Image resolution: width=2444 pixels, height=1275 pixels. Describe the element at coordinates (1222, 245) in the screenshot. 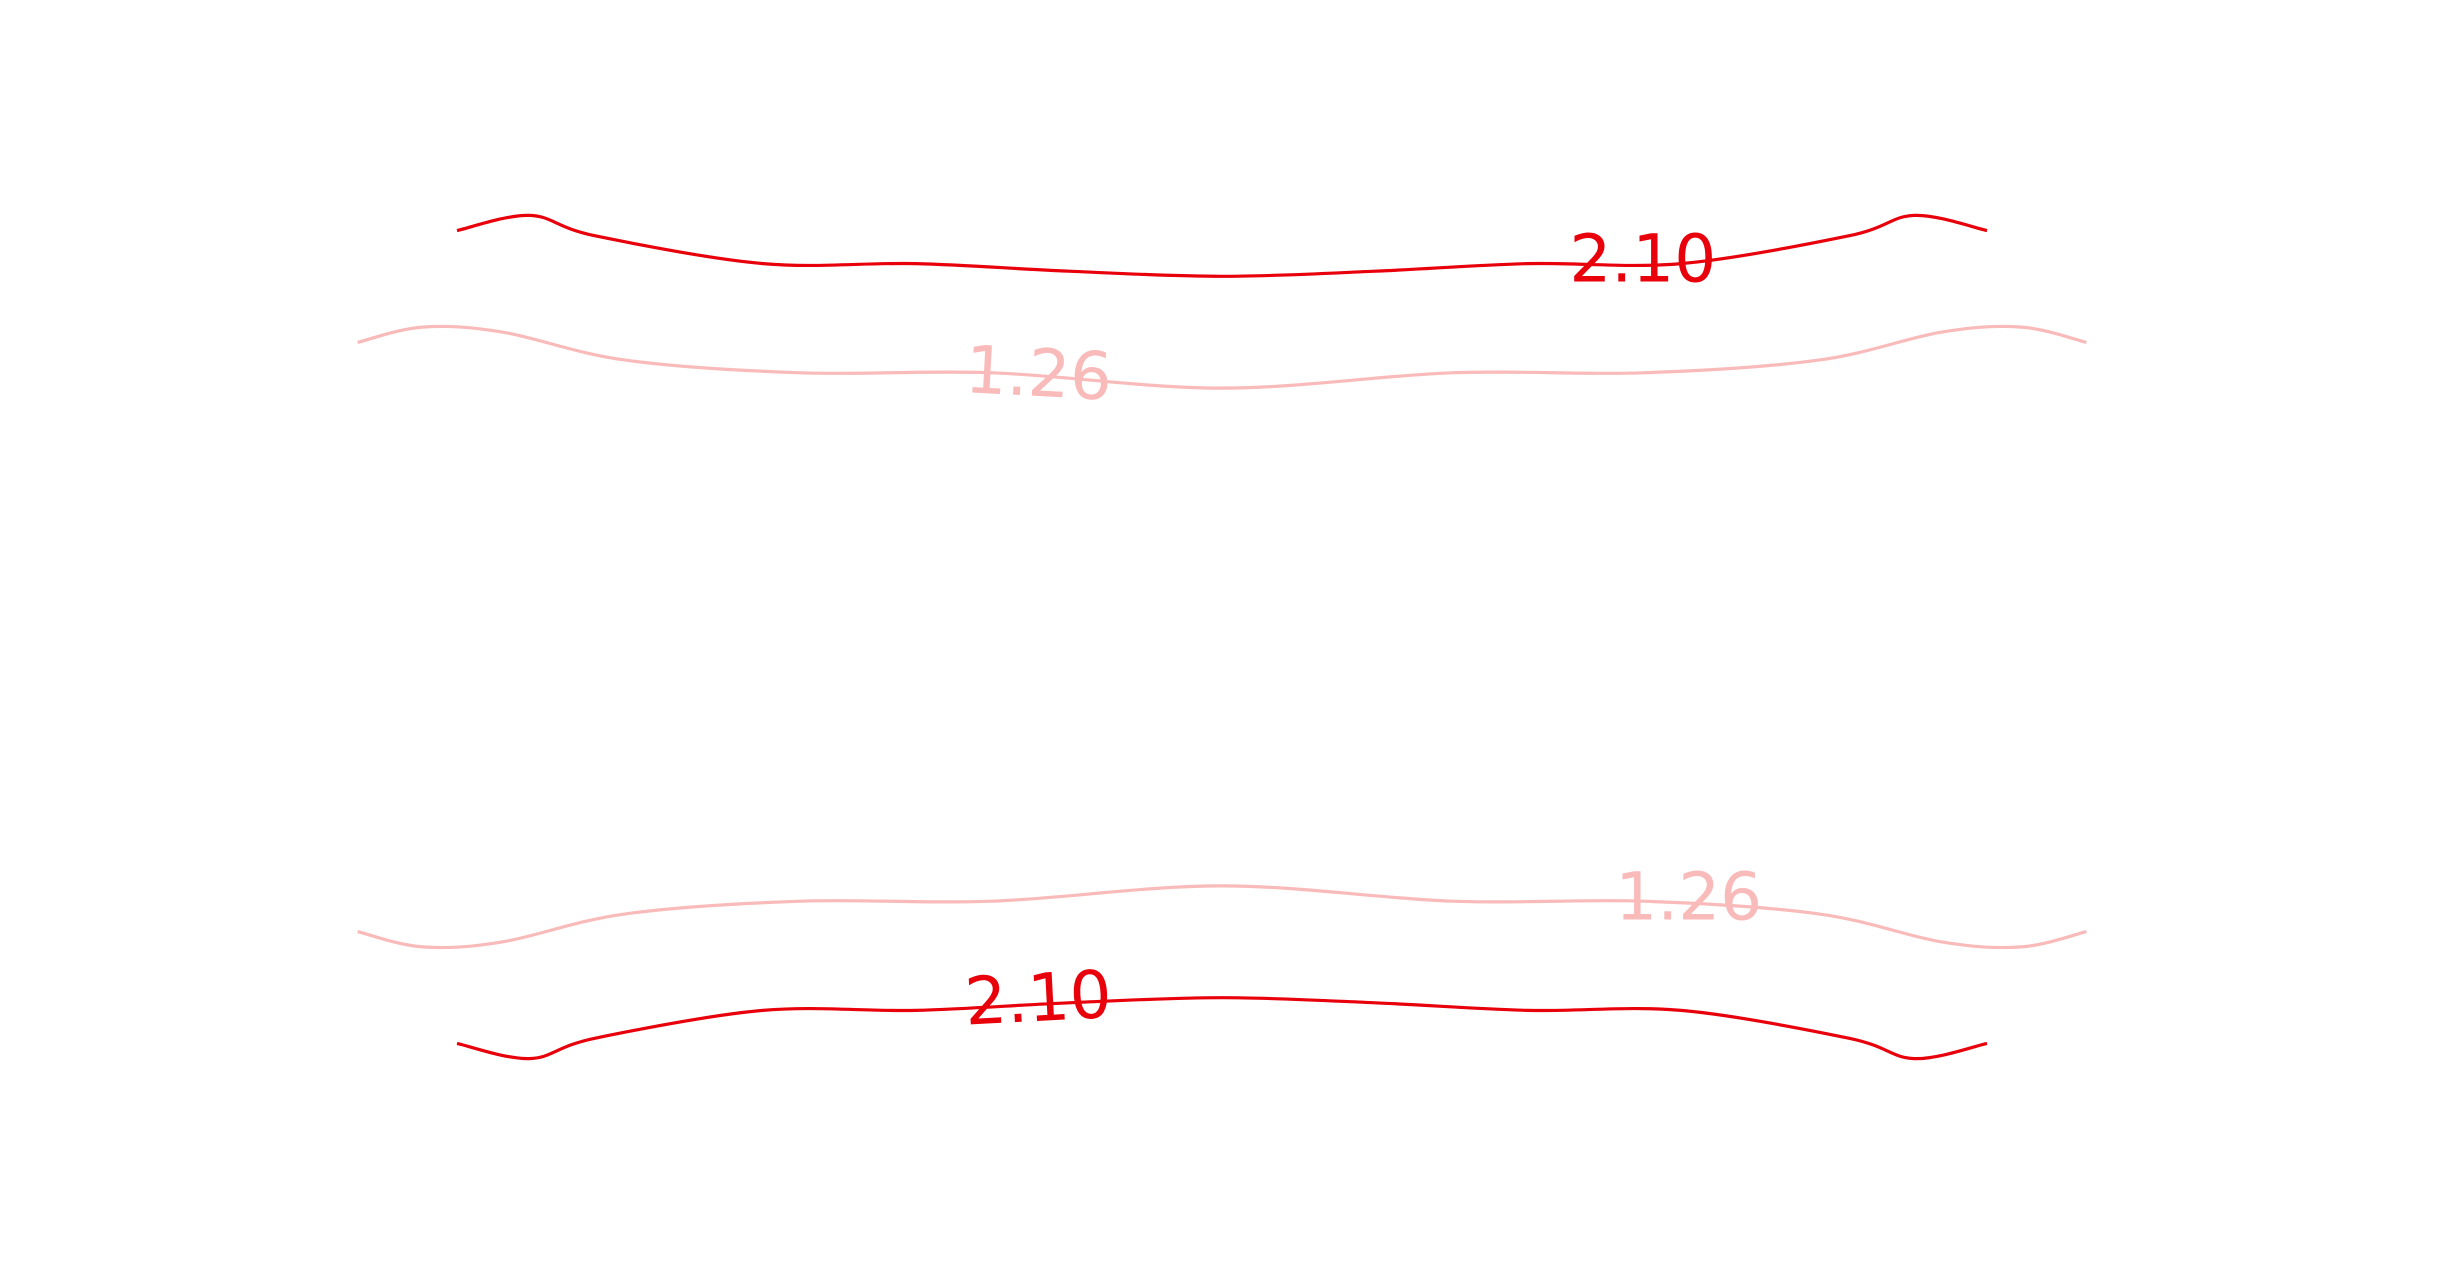

I see `contour-line-2-10-top` at that location.